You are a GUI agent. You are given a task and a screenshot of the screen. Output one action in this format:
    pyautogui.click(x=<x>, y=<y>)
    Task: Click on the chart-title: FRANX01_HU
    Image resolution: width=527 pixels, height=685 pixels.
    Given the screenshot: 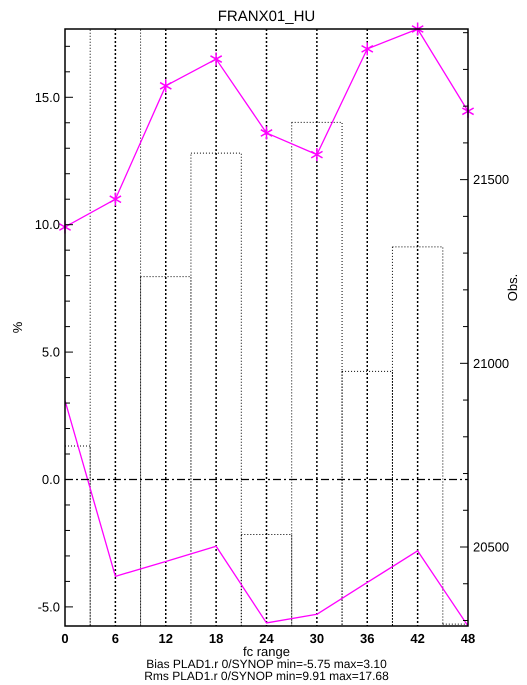 What is the action you would take?
    pyautogui.click(x=267, y=16)
    